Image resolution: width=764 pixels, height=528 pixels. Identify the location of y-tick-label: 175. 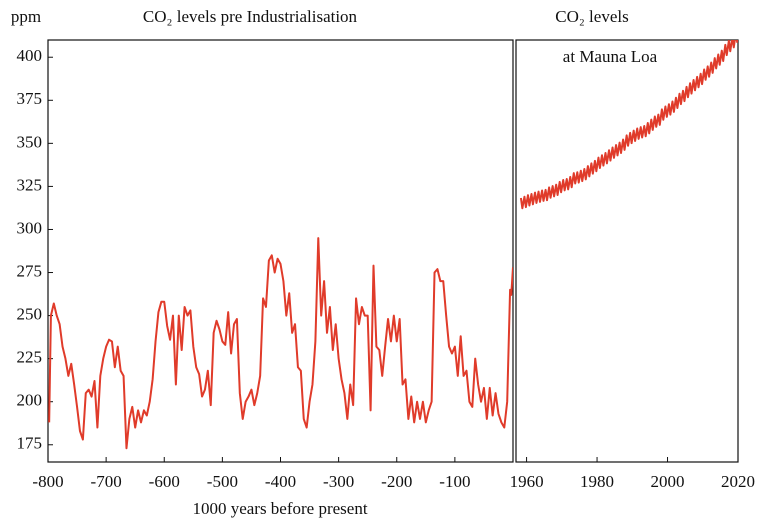
(30, 443).